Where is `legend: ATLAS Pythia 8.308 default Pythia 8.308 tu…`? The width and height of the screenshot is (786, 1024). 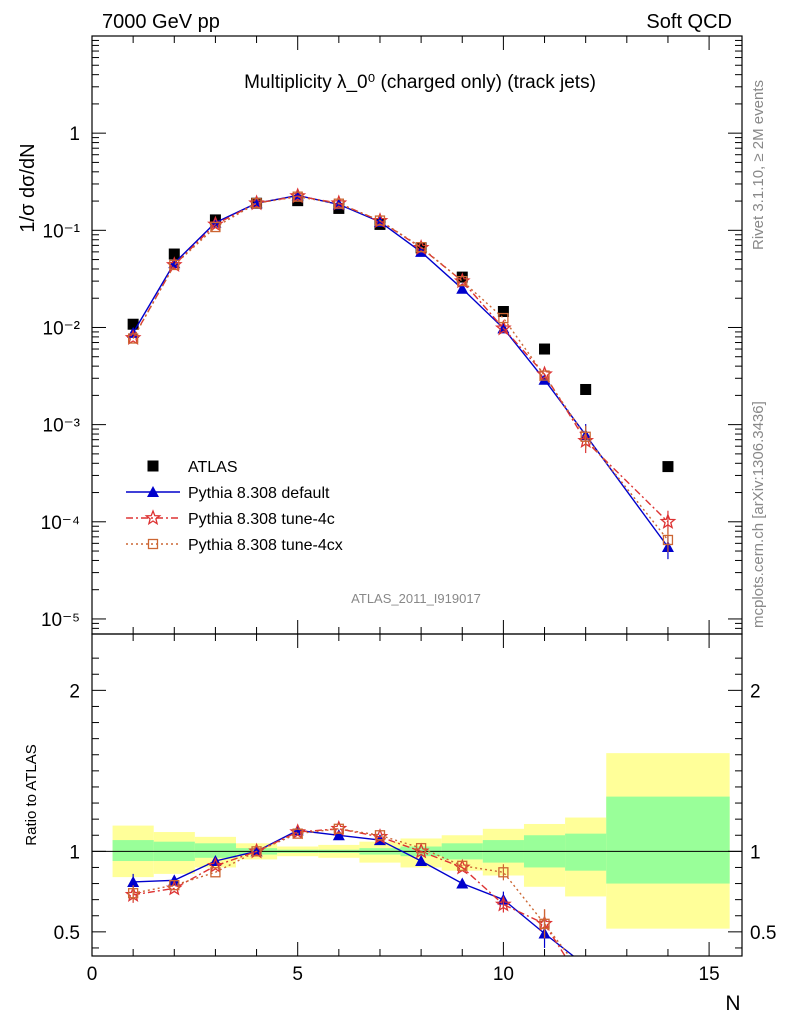
legend: ATLAS Pythia 8.308 default Pythia 8.308 tu… is located at coordinates (234, 506).